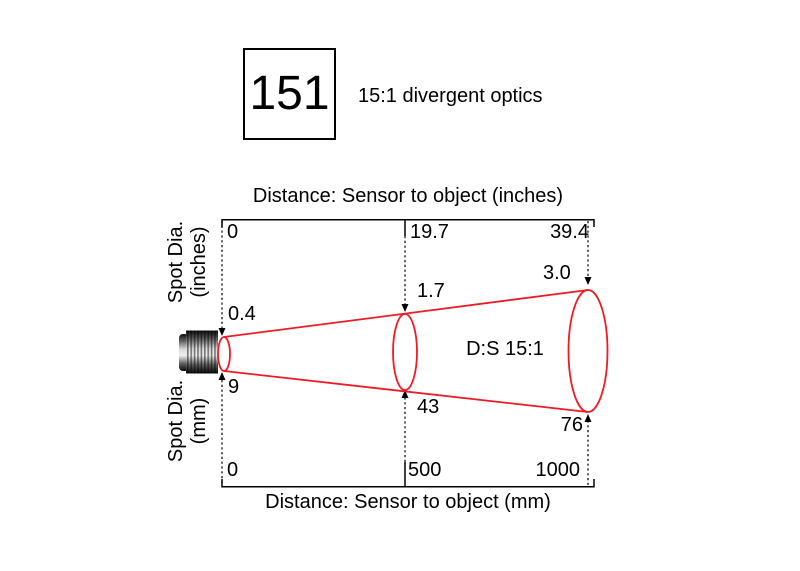  Describe the element at coordinates (233, 470) in the screenshot. I see `bottom-tick-0: 0` at that location.